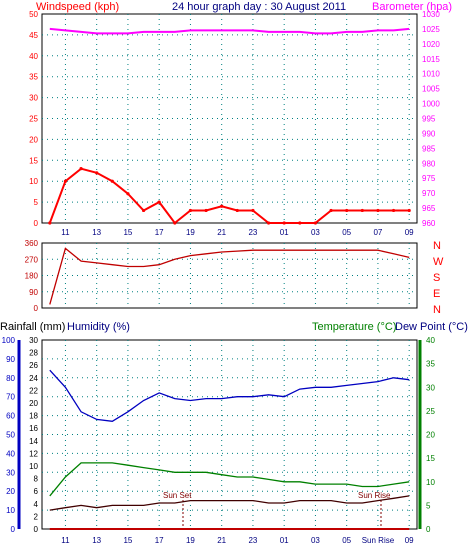 The height and width of the screenshot is (555, 468). What do you see at coordinates (431, 74) in the screenshot?
I see `baro-y-tick-label: 1010` at bounding box center [431, 74].